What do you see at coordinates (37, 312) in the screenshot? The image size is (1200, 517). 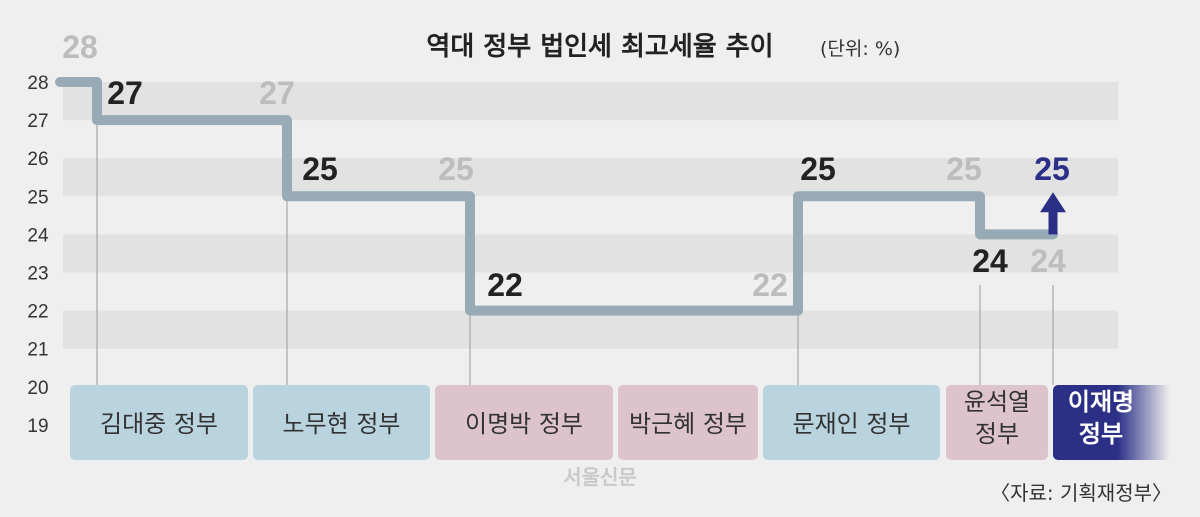 I see `y-tick-label: 22` at bounding box center [37, 312].